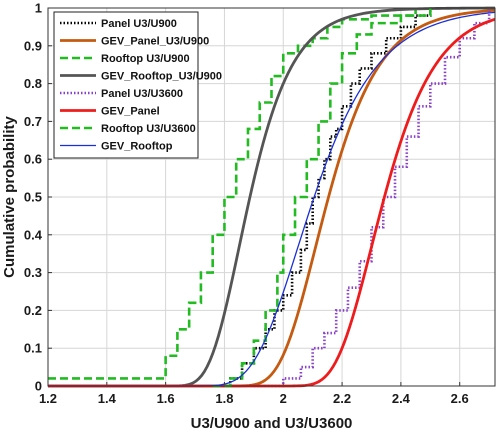  What do you see at coordinates (161, 77) in the screenshot?
I see `legend-label: GEV_Rooftop_U3/U900` at bounding box center [161, 77].